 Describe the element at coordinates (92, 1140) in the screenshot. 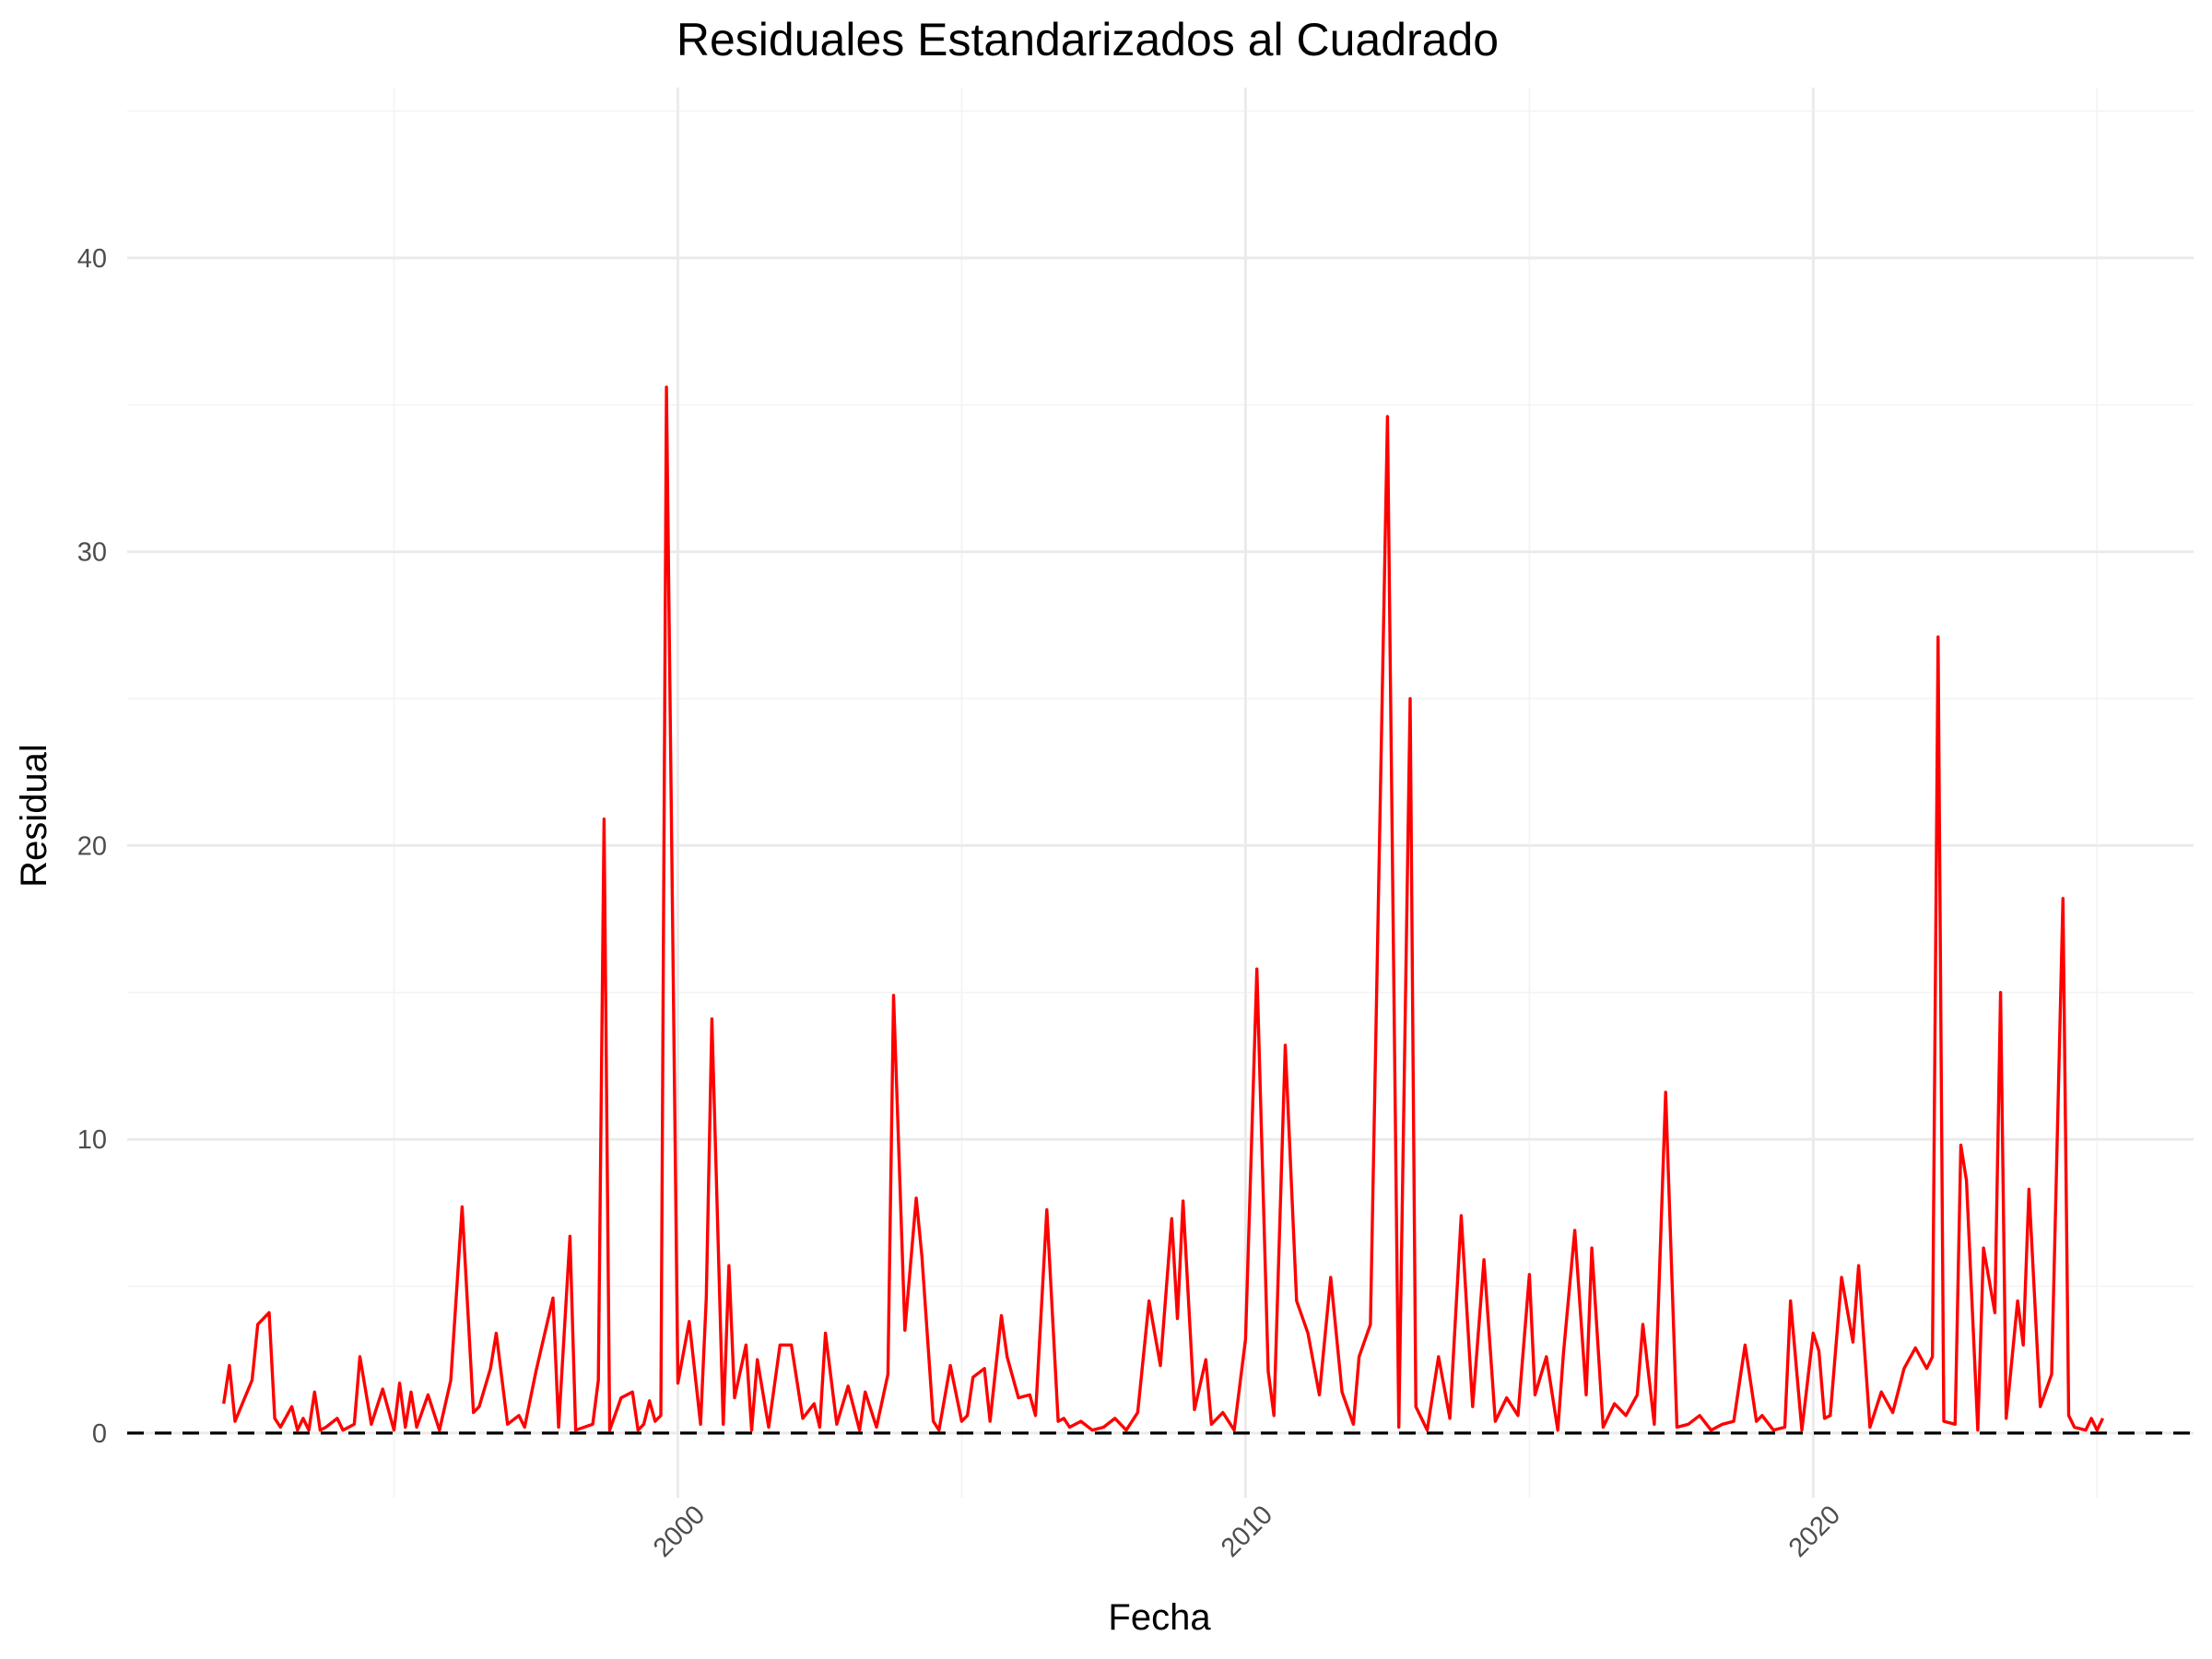

I see `y-tick-label: 10` at that location.